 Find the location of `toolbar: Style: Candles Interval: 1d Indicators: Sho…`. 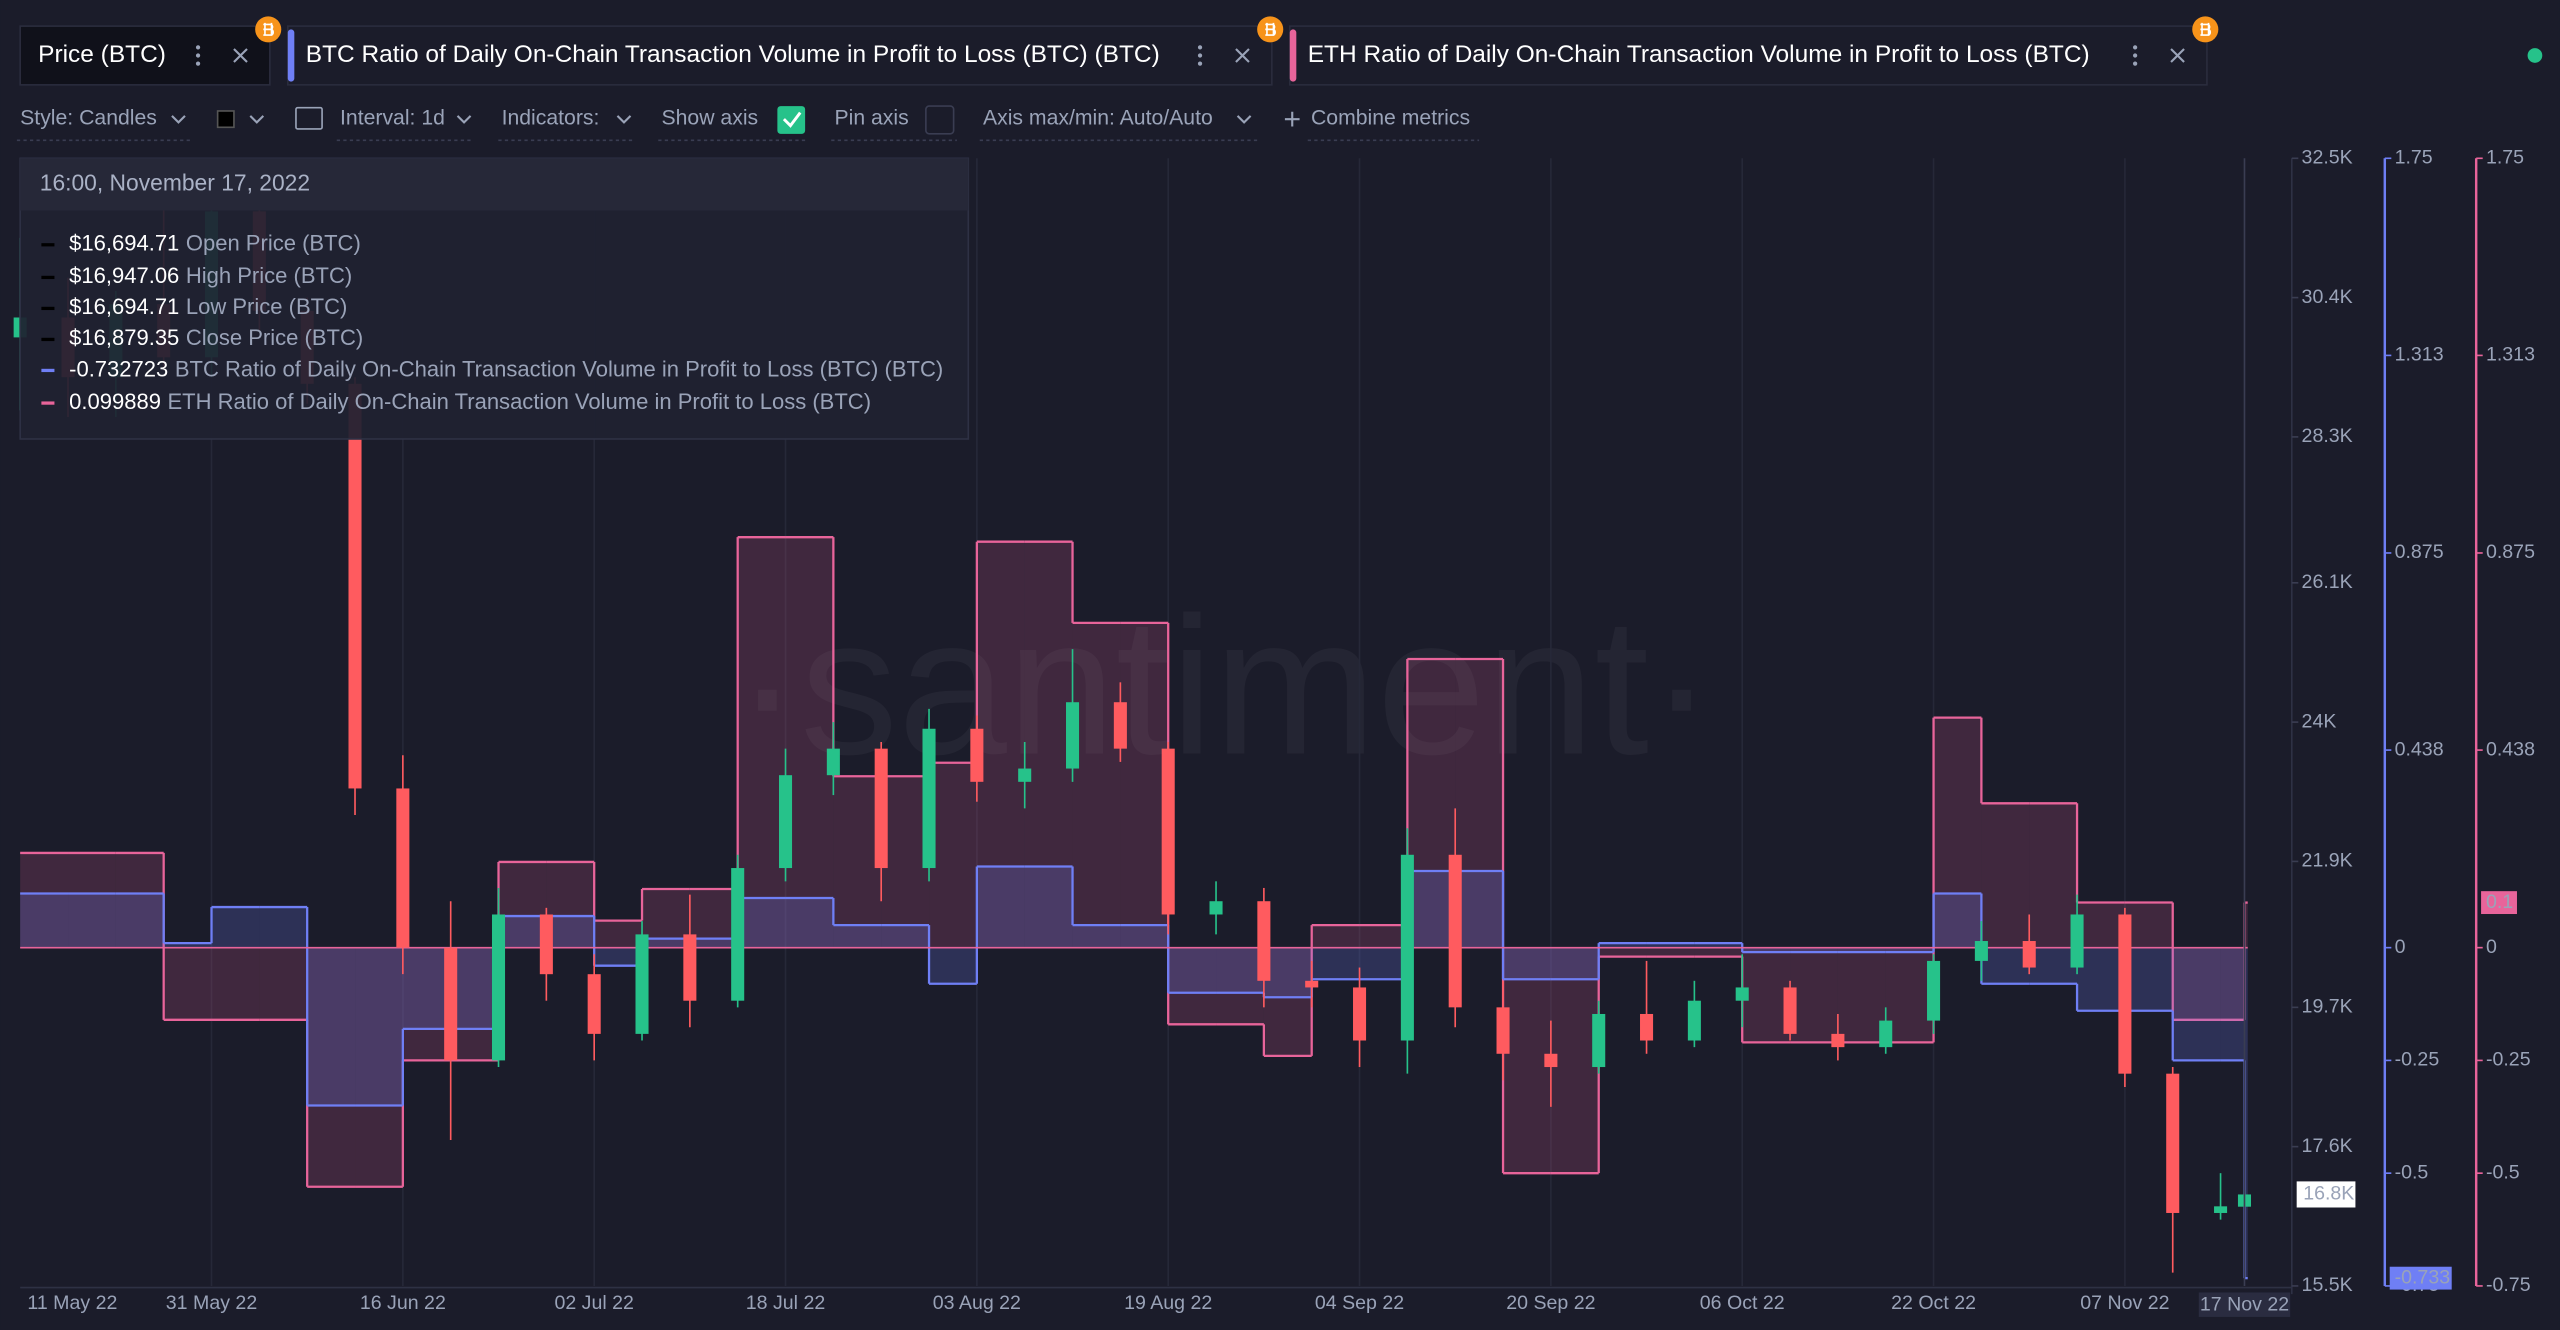

toolbar: Style: Candles Interval: 1d Indicators: Sho… is located at coordinates (748, 123).